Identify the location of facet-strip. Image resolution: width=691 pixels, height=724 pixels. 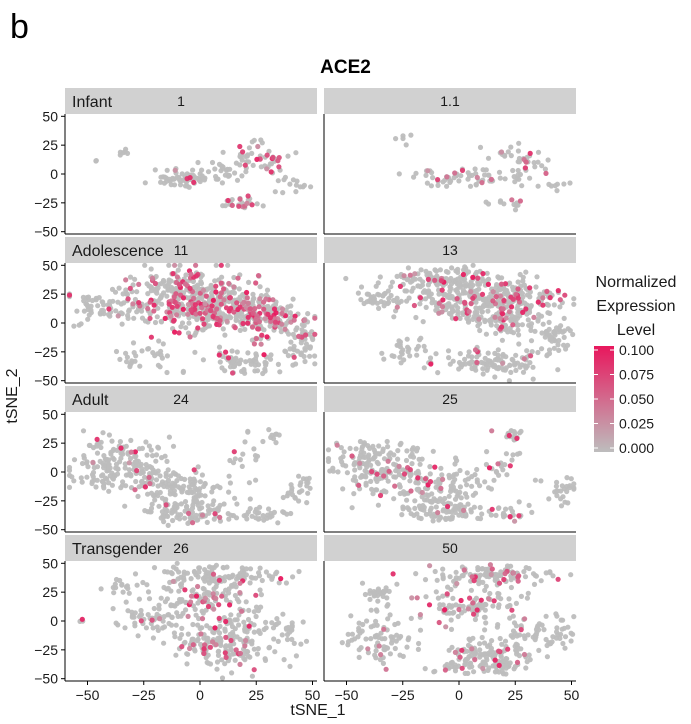
(450, 548).